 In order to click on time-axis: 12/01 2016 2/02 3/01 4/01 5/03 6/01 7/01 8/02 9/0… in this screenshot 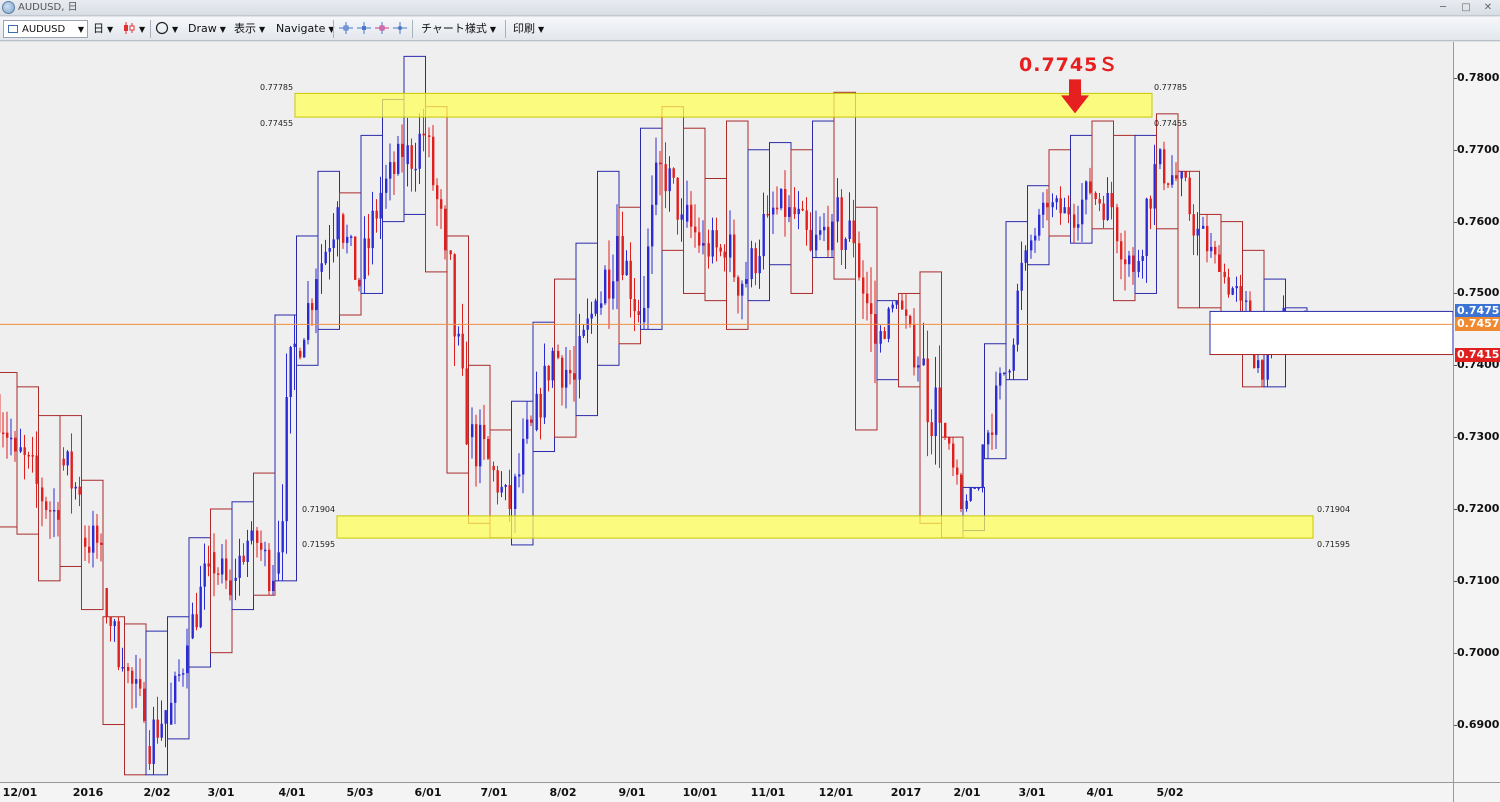, I will do `click(726, 792)`.